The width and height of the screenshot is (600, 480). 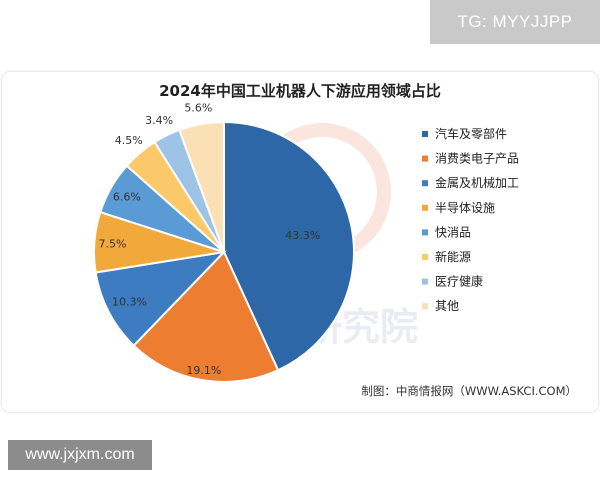 What do you see at coordinates (465, 208) in the screenshot?
I see `legend-label: 半导体设施` at bounding box center [465, 208].